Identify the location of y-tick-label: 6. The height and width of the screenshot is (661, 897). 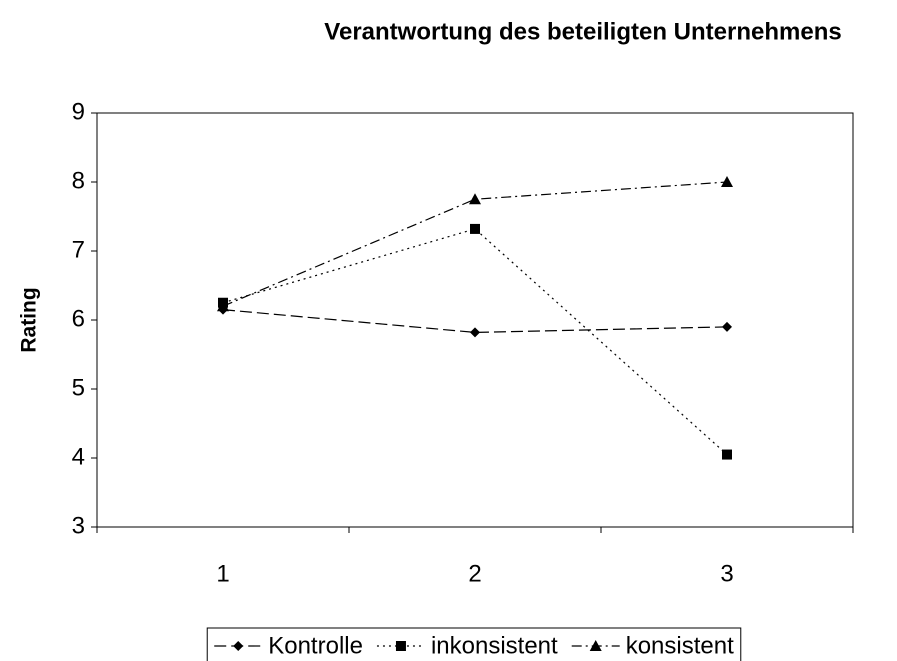
(78, 318).